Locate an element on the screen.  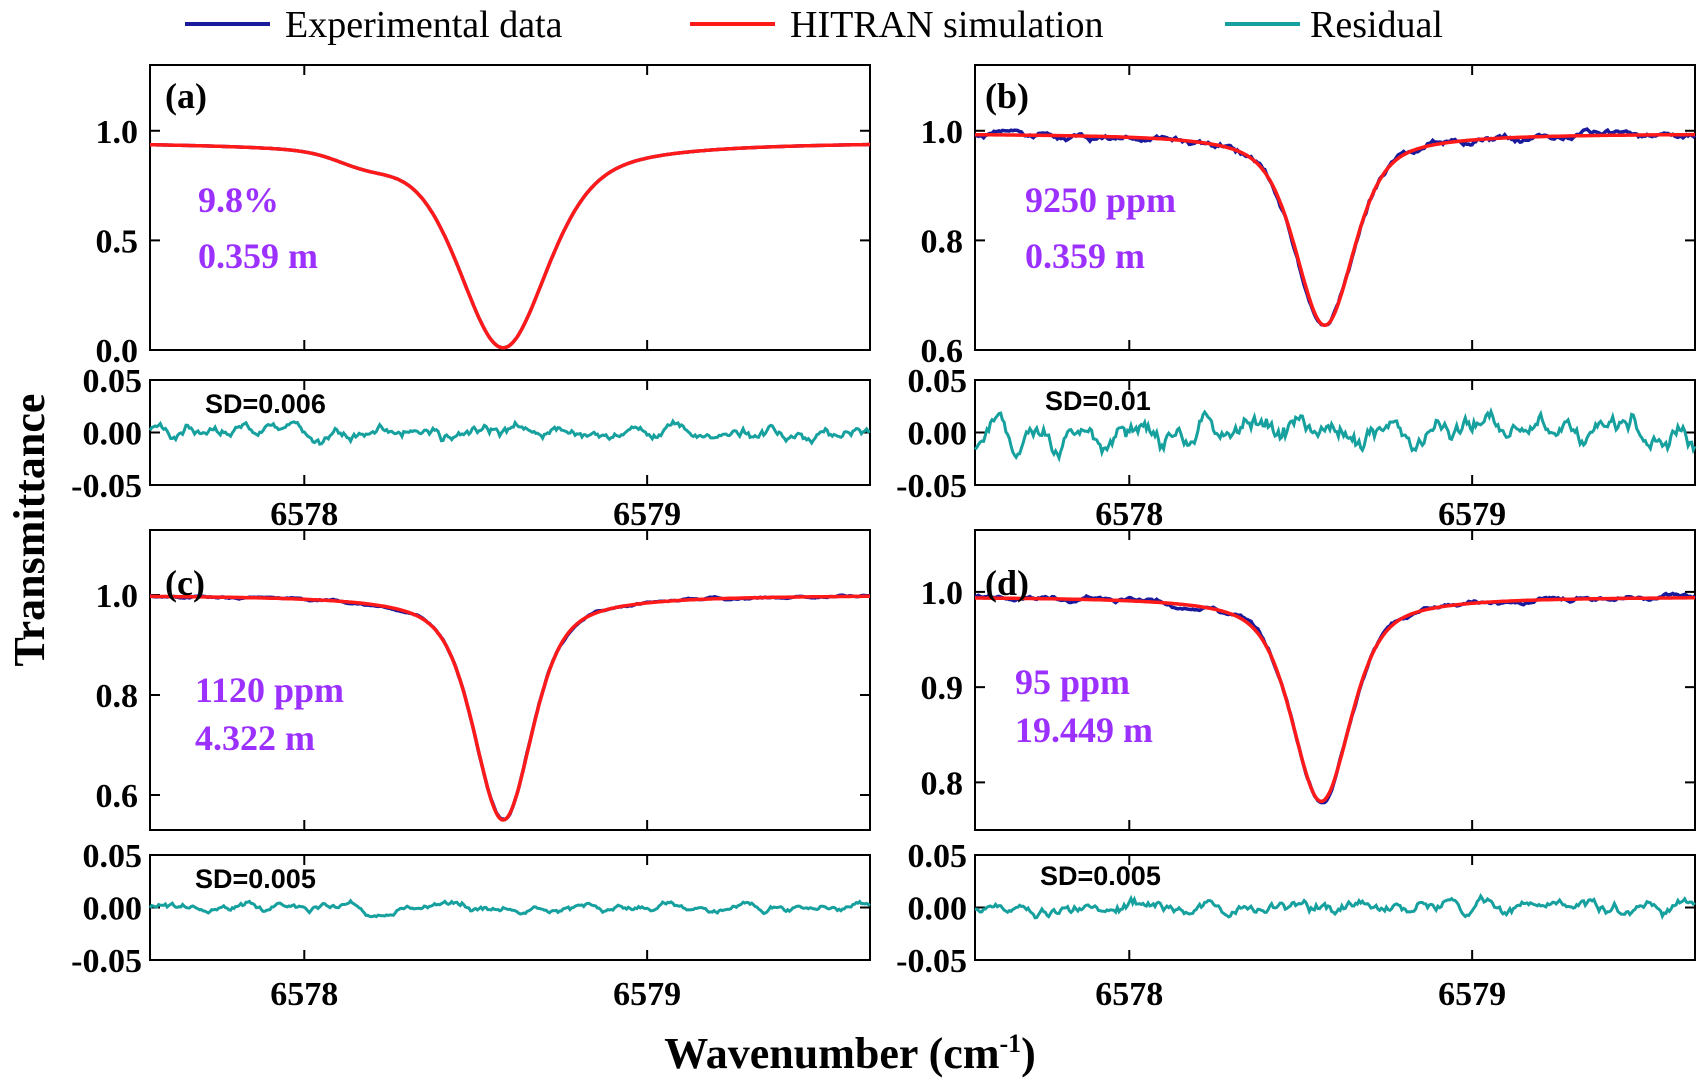
experimental-data-line is located at coordinates (1335, 227).